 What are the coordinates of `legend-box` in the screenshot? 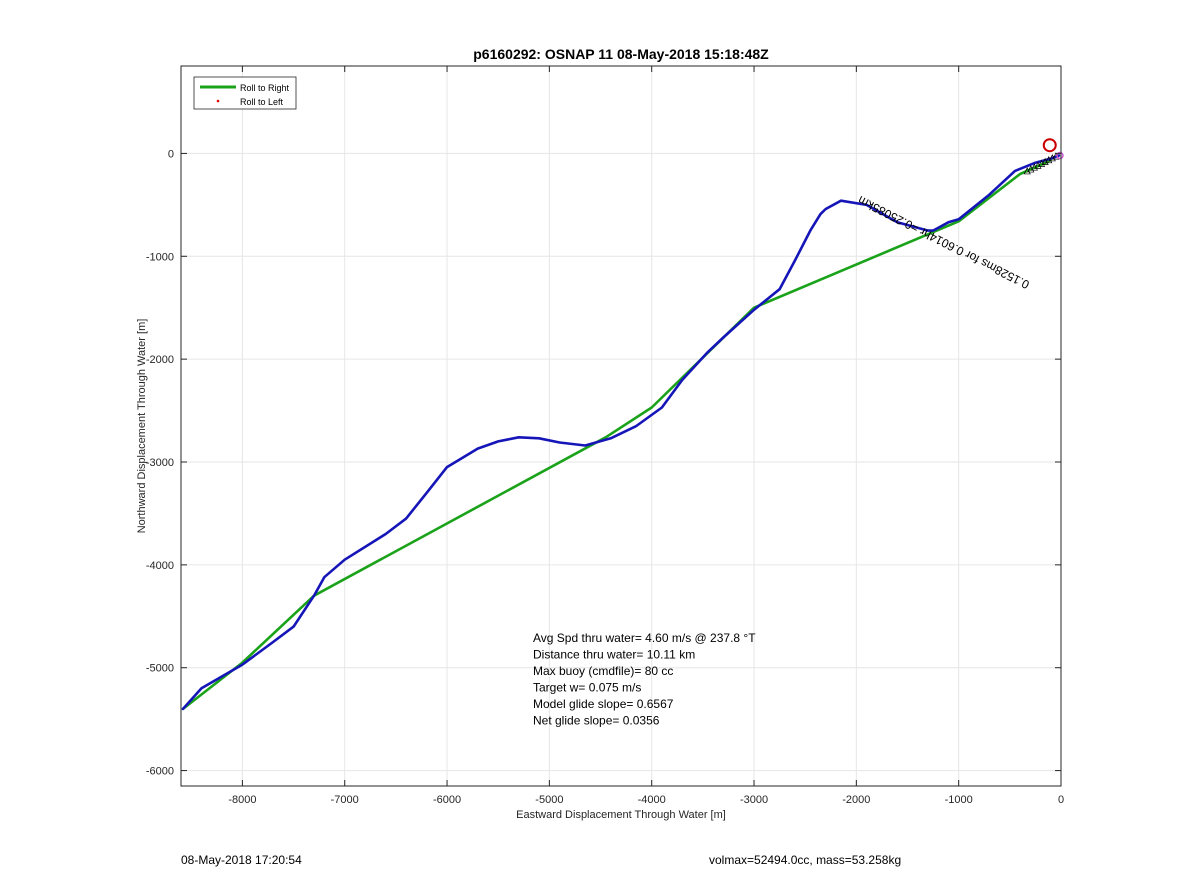 It's located at (245, 93).